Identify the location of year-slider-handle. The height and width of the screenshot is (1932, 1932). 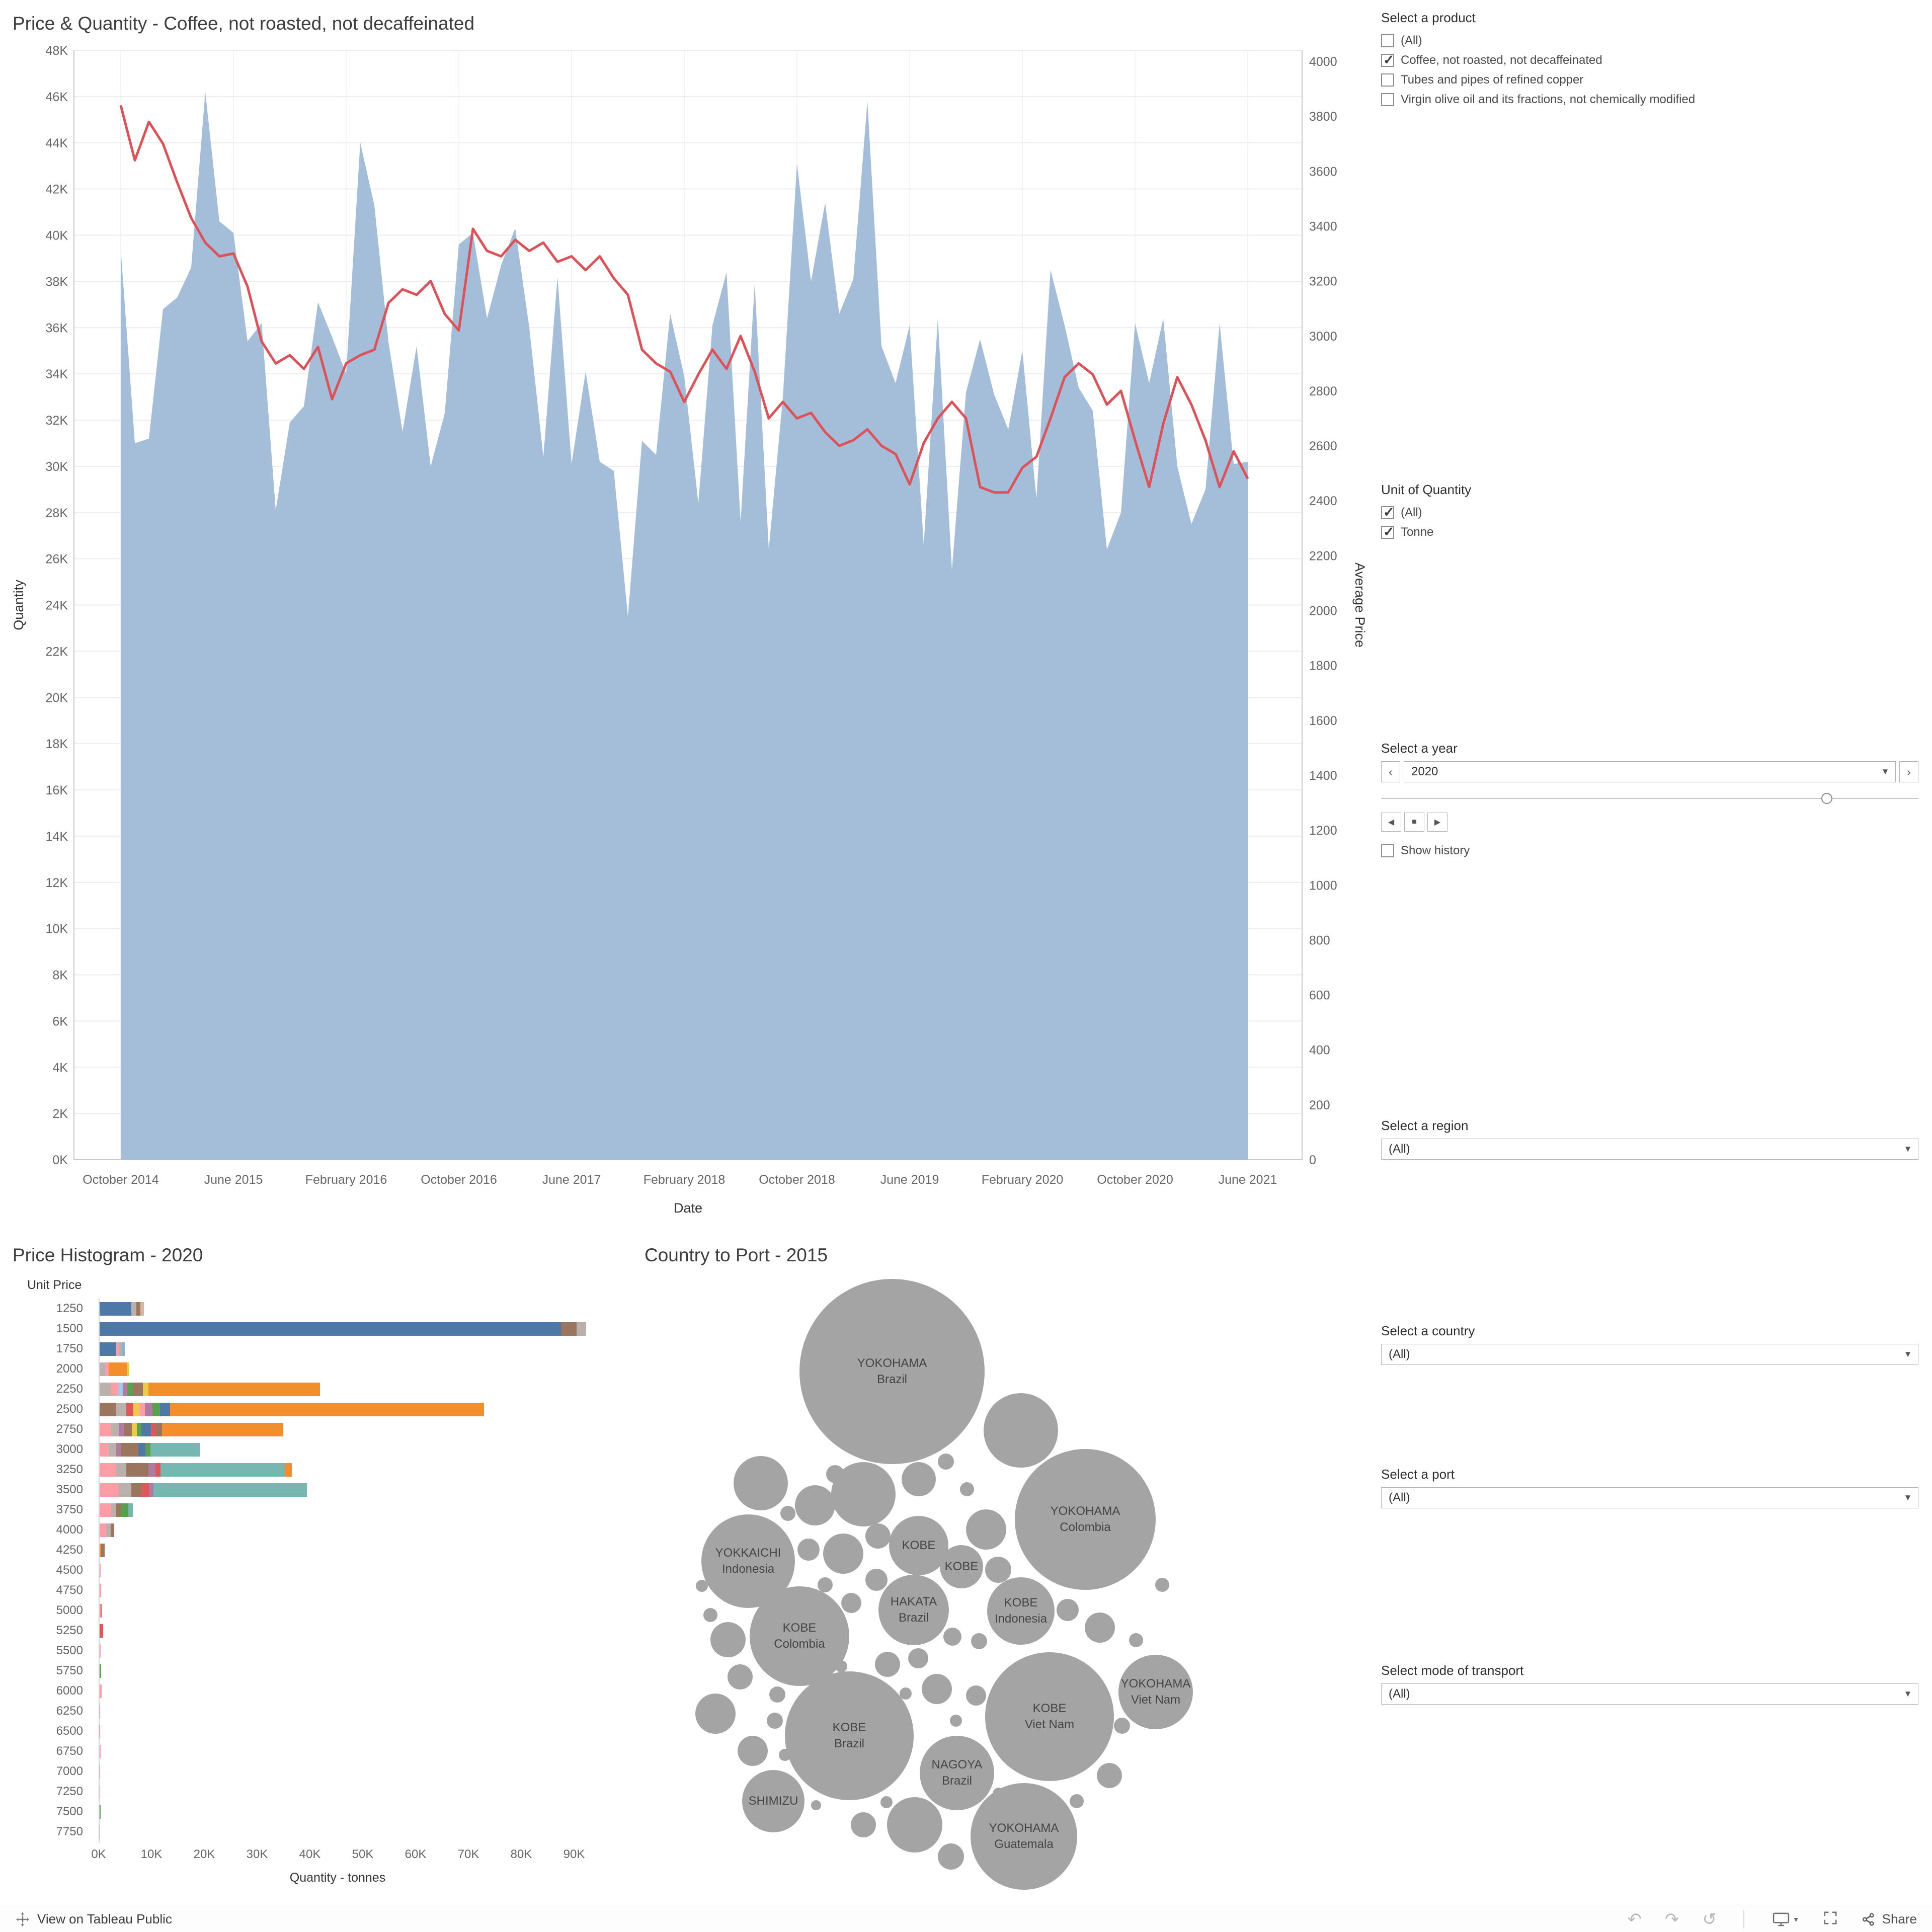
(1827, 798).